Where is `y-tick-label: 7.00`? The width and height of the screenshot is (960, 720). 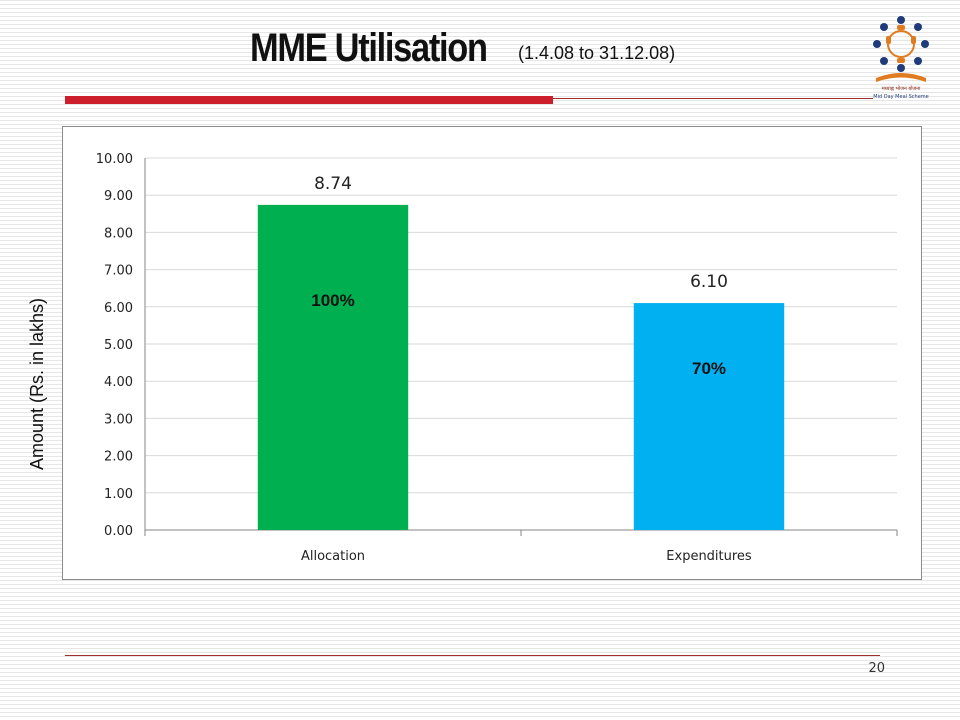
y-tick-label: 7.00 is located at coordinates (118, 271).